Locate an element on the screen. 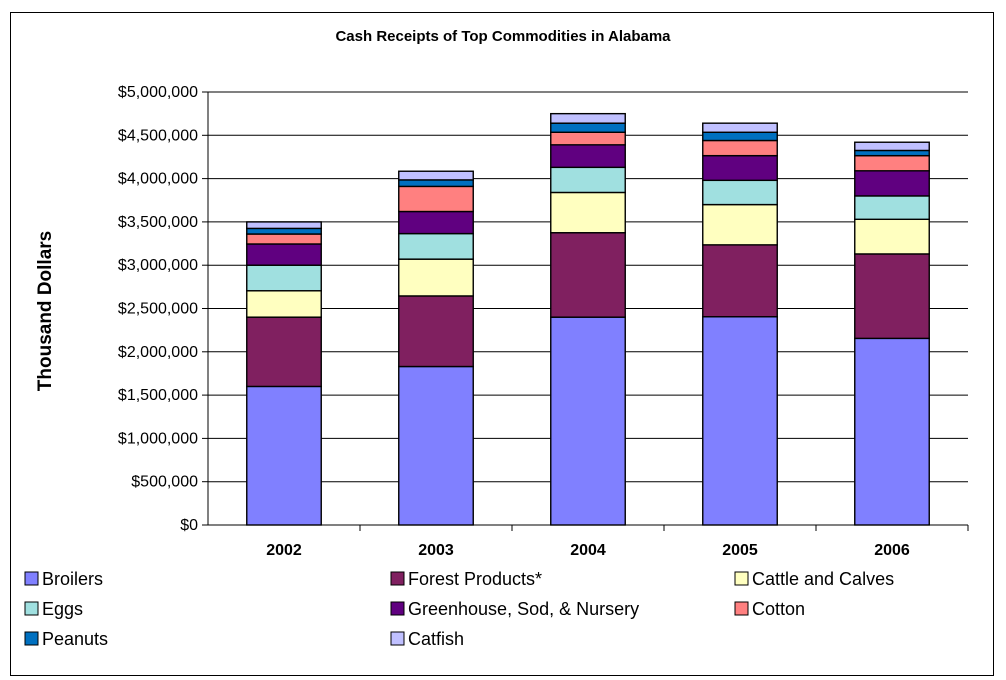 The height and width of the screenshot is (680, 1006). legend-label: Catfish is located at coordinates (436, 639).